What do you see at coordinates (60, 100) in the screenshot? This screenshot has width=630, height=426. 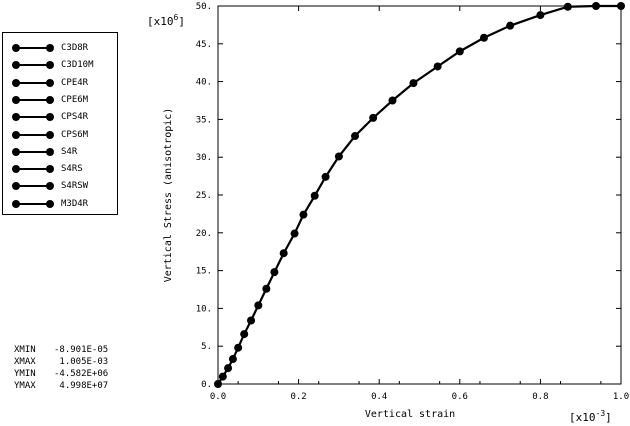 I see `legend-item: CPE6M` at bounding box center [60, 100].